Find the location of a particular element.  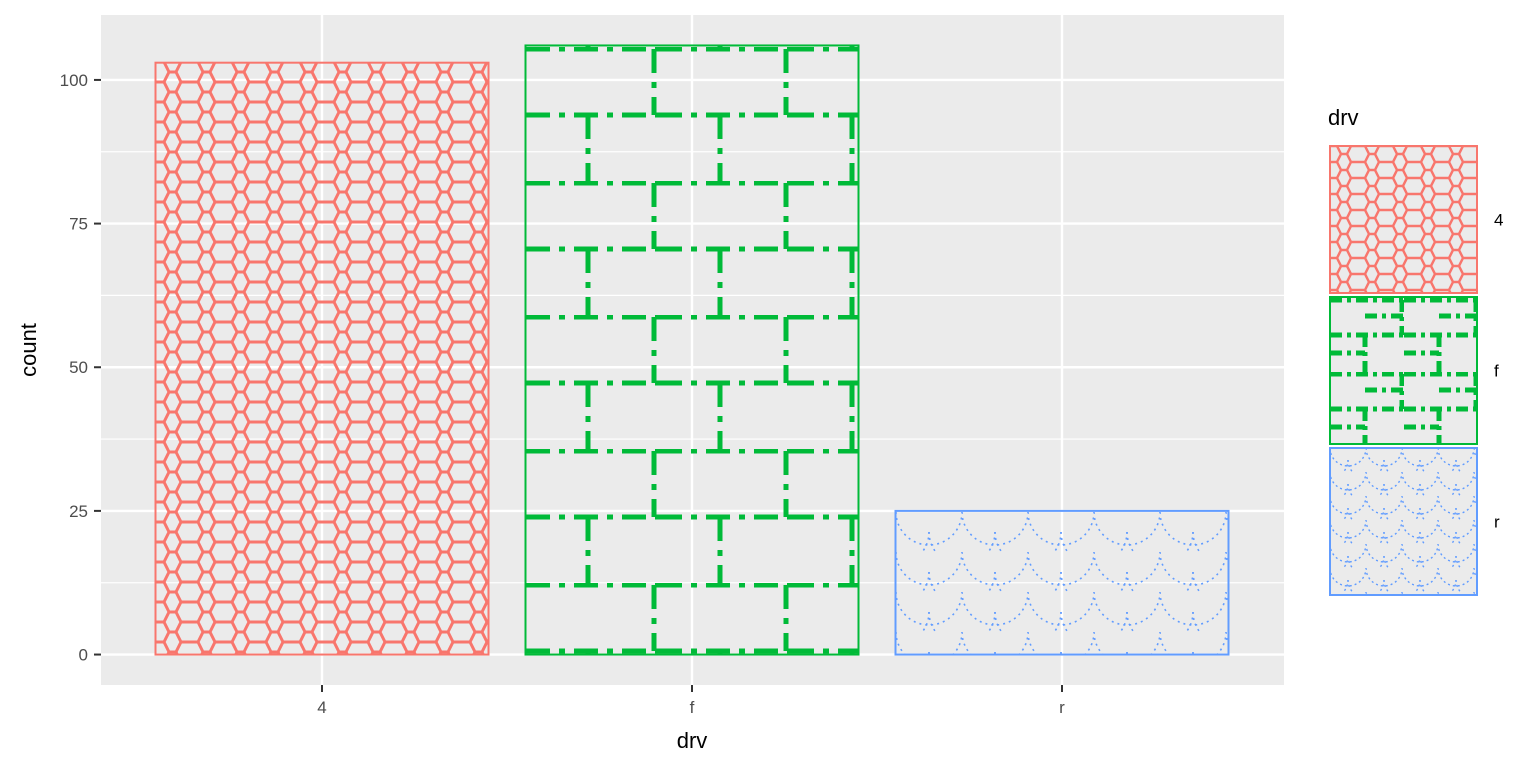

legend-key-r is located at coordinates (1403, 521).